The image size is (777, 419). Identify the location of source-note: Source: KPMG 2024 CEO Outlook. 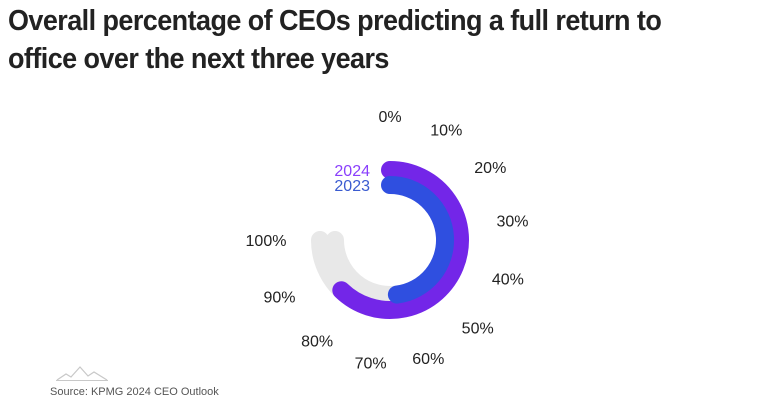
(134, 392).